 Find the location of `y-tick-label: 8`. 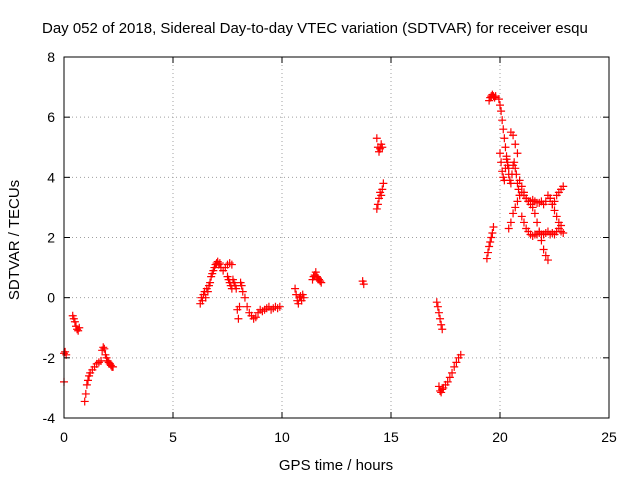

y-tick-label: 8 is located at coordinates (51, 57).